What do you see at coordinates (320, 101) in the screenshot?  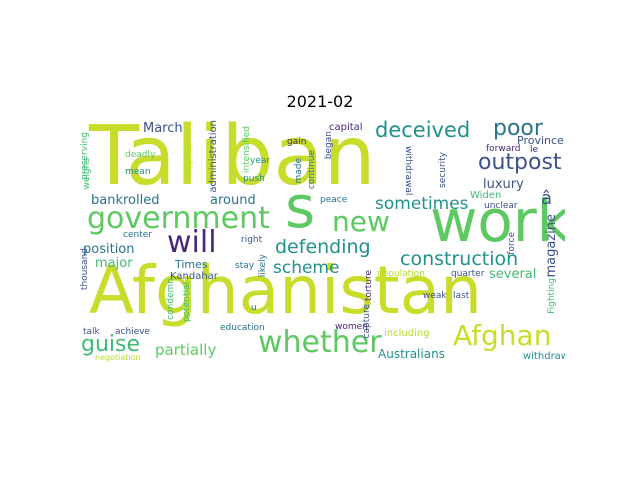 I see `chart-title: 2021-02` at bounding box center [320, 101].